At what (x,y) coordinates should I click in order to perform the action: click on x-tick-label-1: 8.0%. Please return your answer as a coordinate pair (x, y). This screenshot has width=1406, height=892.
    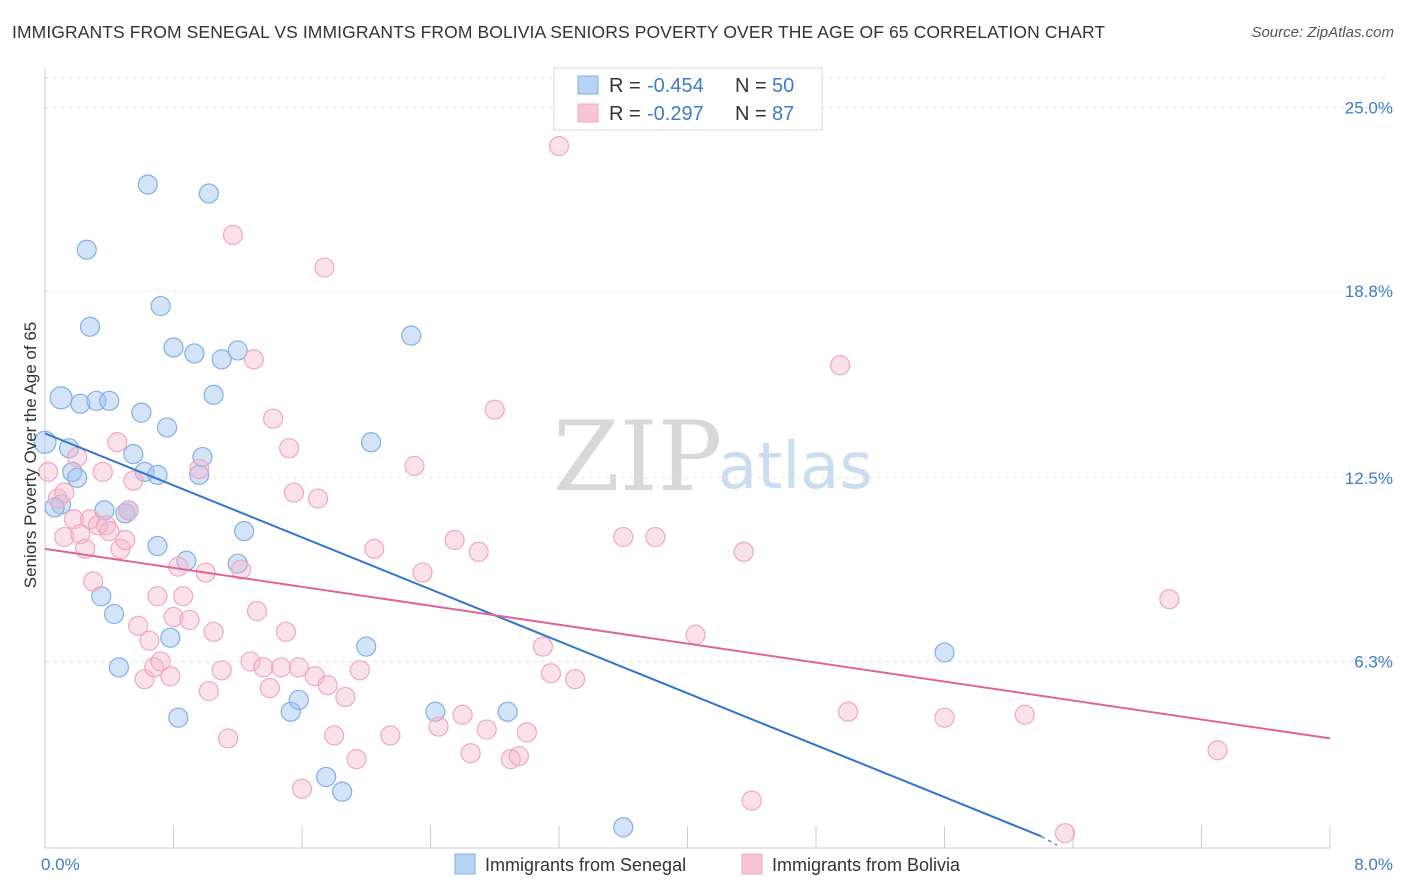
    Looking at the image, I should click on (1373, 864).